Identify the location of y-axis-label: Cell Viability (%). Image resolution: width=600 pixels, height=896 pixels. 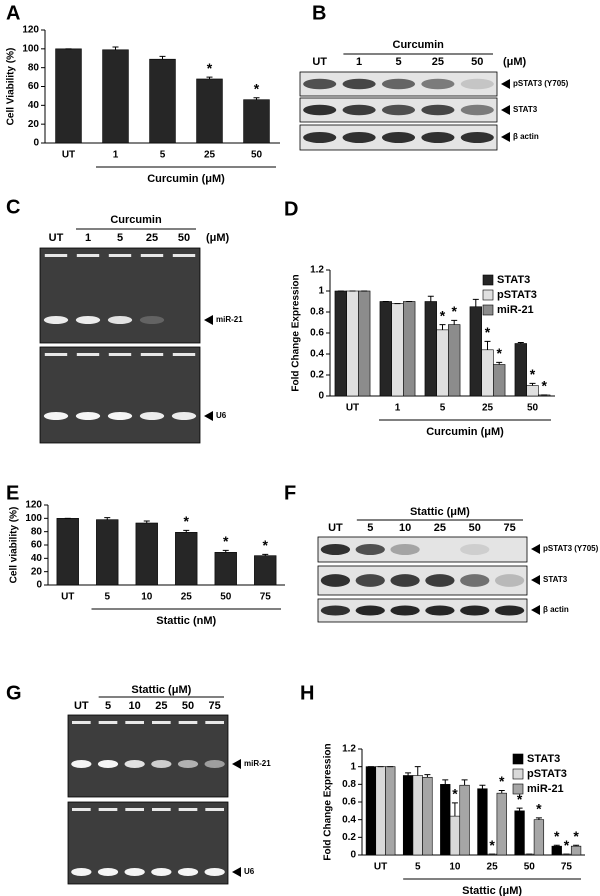
(11, 87).